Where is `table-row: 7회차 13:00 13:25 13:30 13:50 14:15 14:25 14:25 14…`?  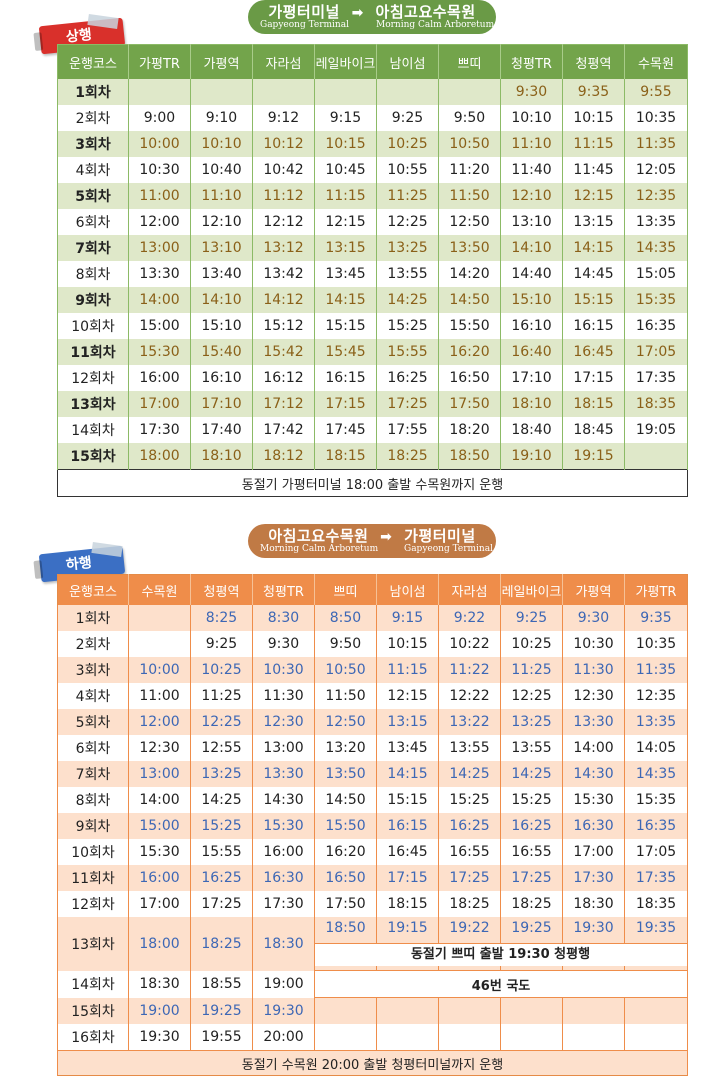 table-row: 7회차 13:00 13:25 13:30 13:50 14:15 14:25 14:25 14… is located at coordinates (372, 774).